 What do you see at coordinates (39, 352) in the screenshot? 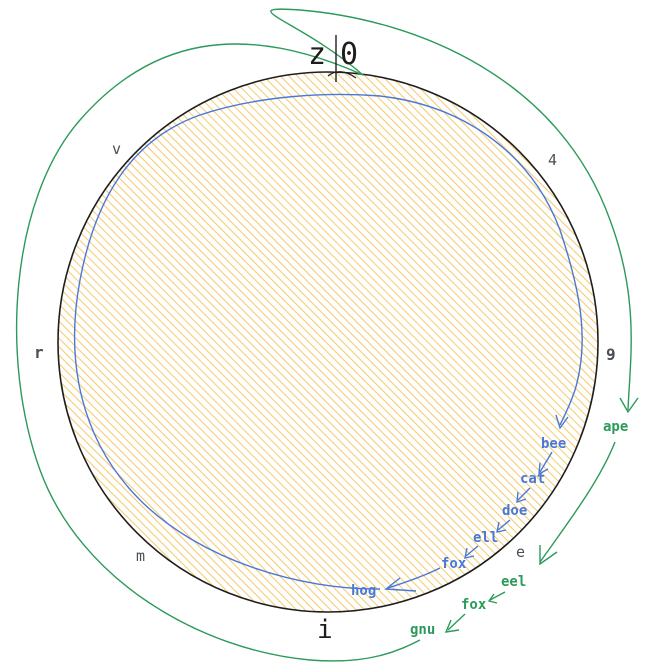
I see `ring-label-r: r` at bounding box center [39, 352].